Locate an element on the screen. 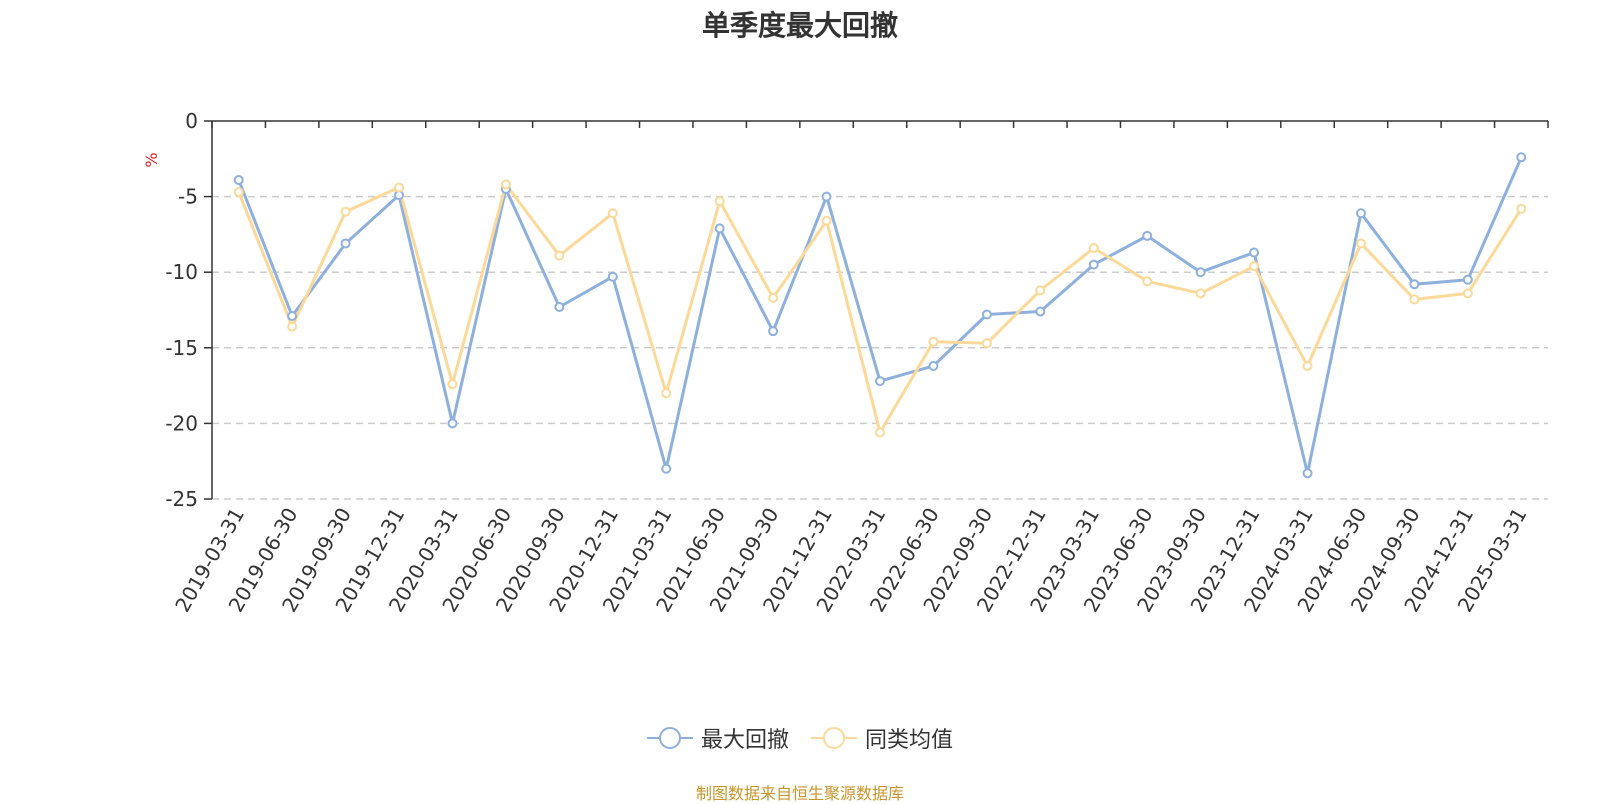  y-axis-ticks: 0 -5 -10 -15 -20 -25 is located at coordinates (188, 310).